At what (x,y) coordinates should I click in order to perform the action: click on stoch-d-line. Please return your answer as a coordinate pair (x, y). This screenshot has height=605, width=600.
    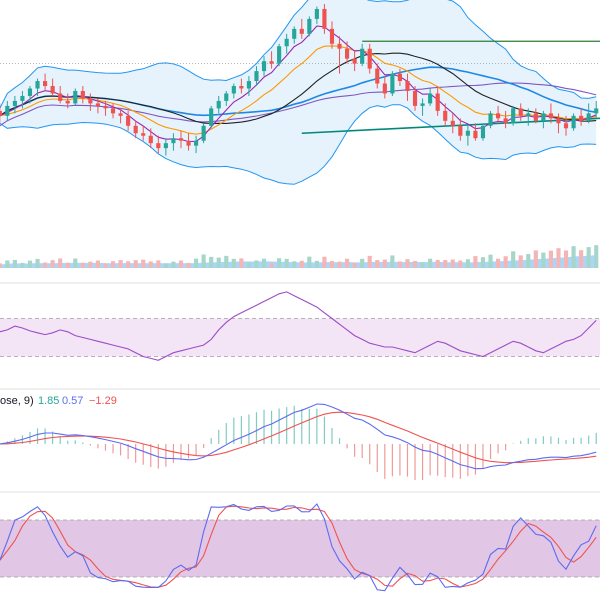
    Looking at the image, I should click on (298, 546).